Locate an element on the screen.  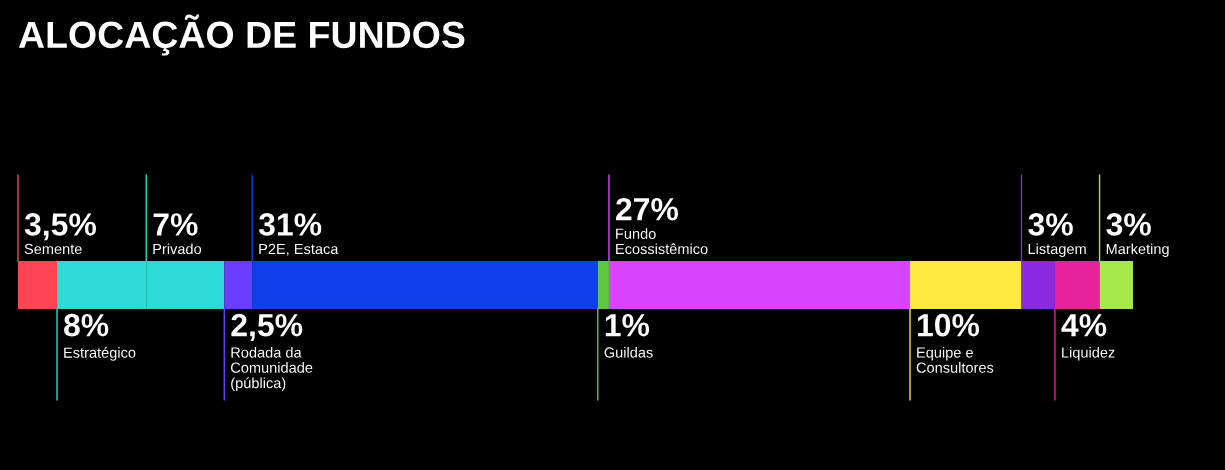
data-label: 10% is located at coordinates (949, 325).